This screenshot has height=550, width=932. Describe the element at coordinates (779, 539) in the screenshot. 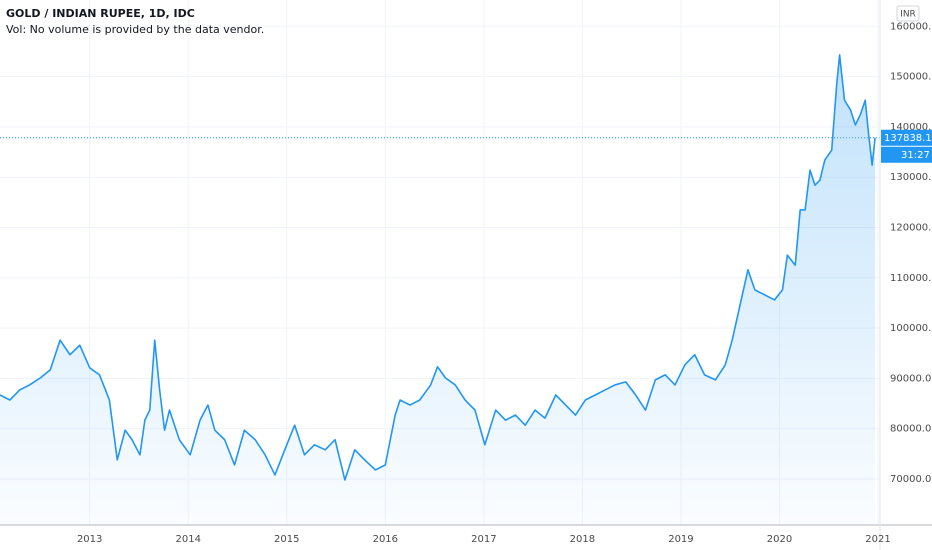

I see `x-tick-label: 2020` at that location.